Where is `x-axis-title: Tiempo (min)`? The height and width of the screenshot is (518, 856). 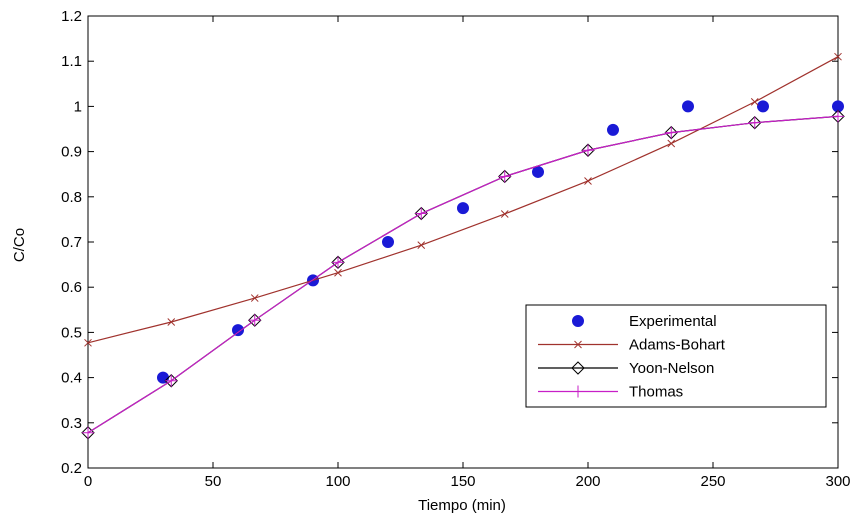 x-axis-title: Tiempo (min) is located at coordinates (462, 505).